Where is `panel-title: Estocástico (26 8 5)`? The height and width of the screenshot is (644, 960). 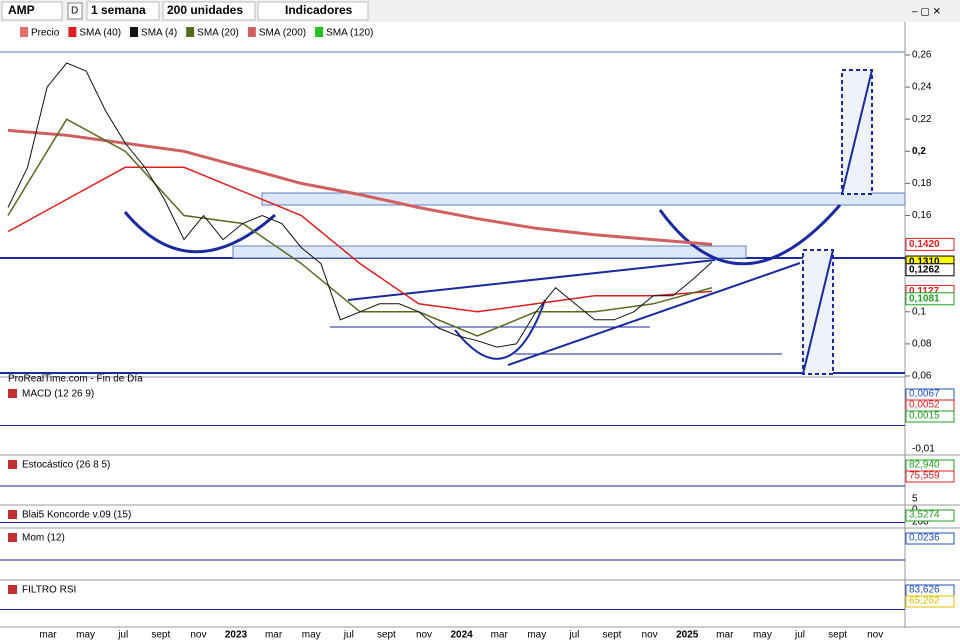
panel-title: Estocástico (26 8 5) is located at coordinates (66, 465).